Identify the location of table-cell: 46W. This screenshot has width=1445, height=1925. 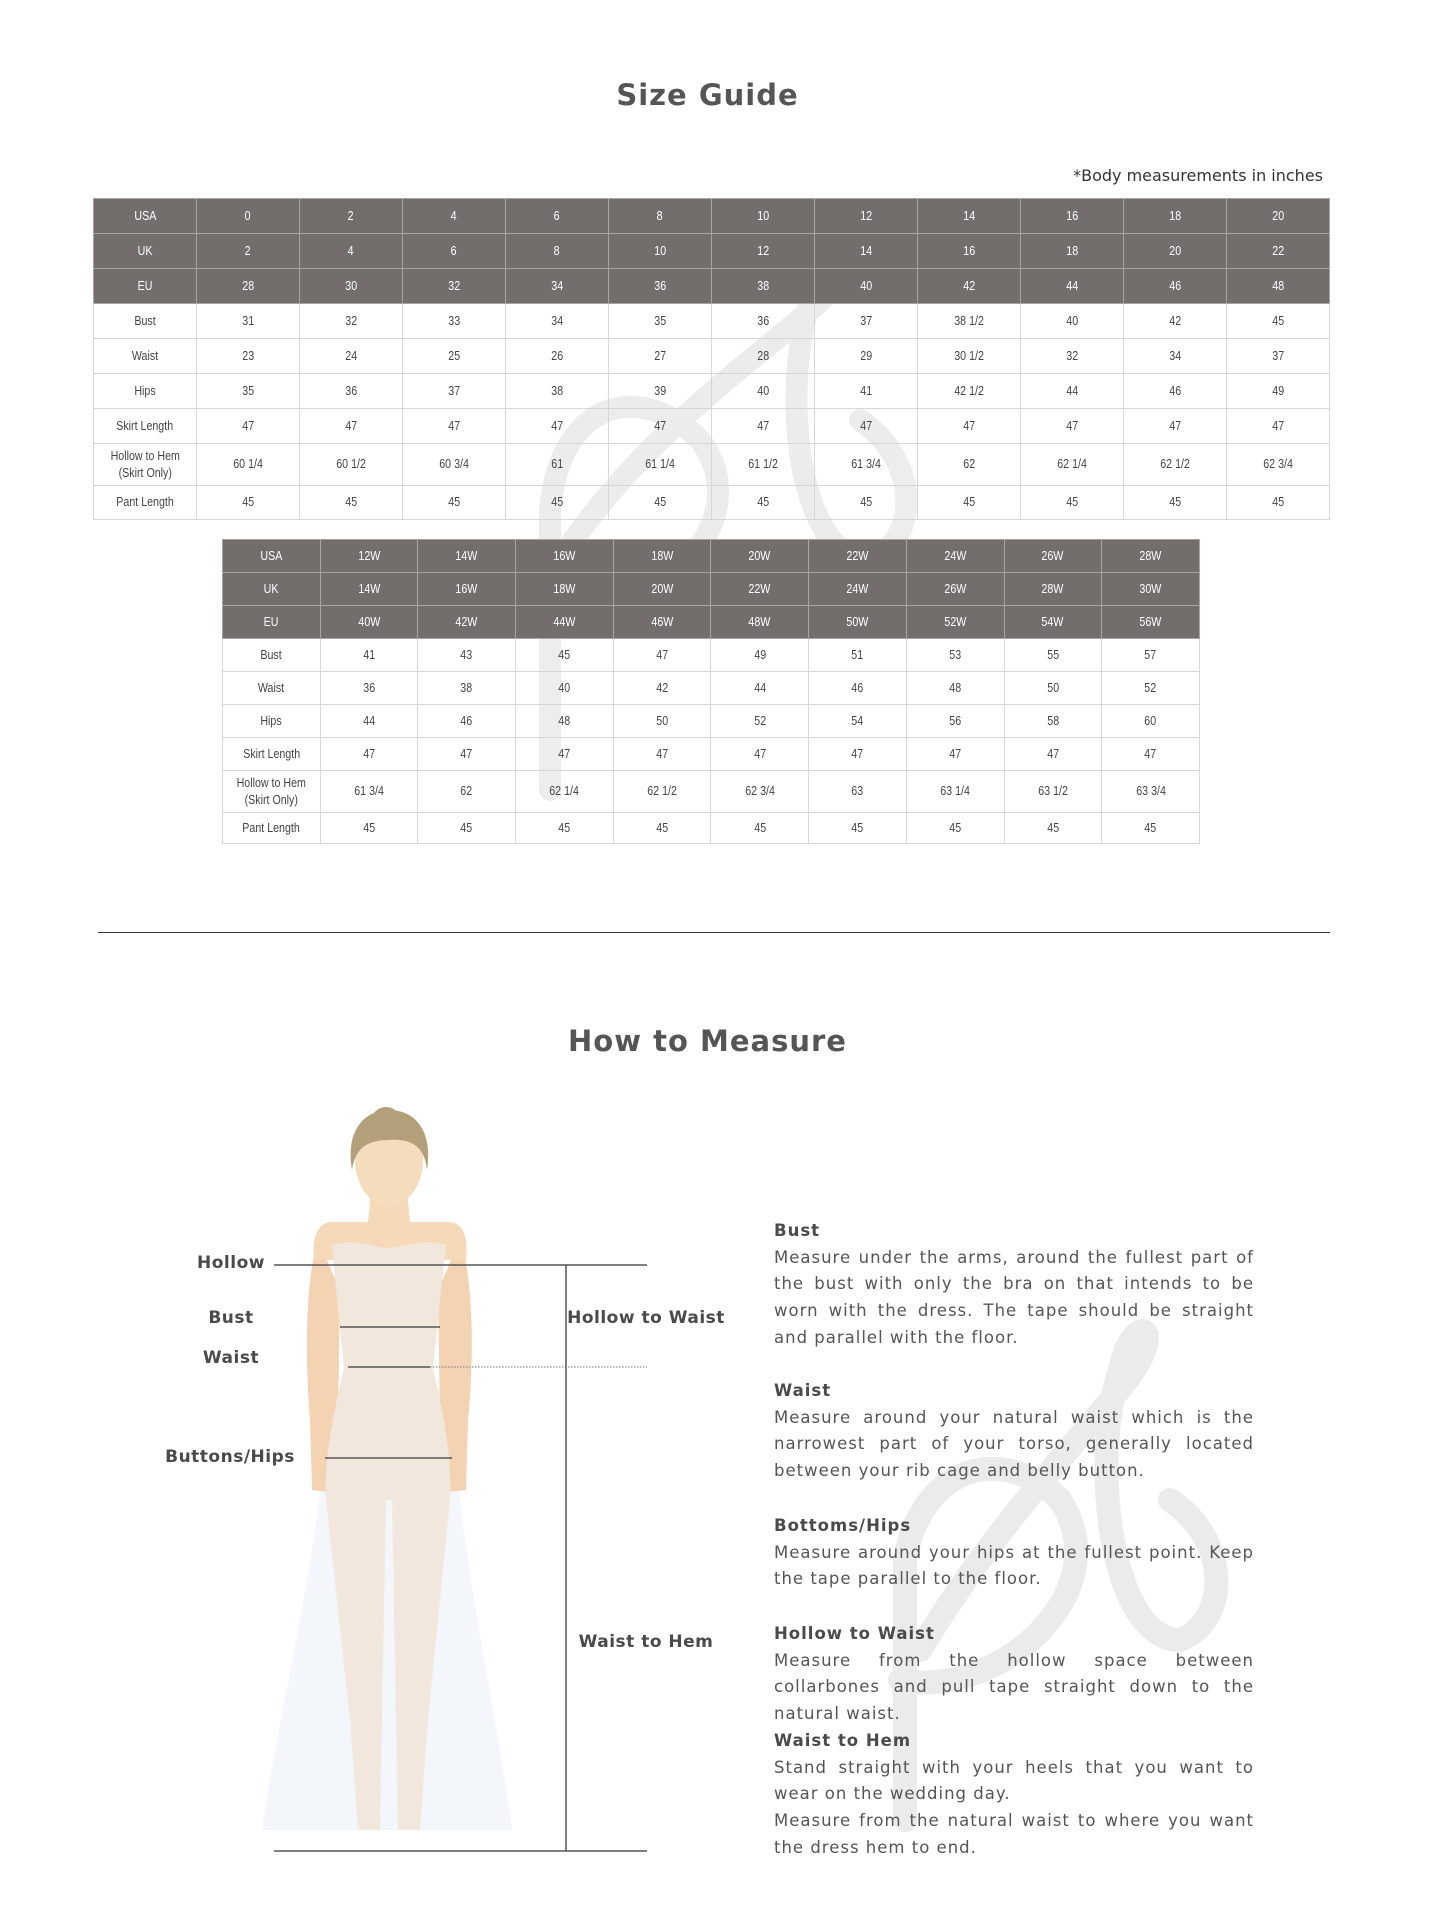
(662, 622).